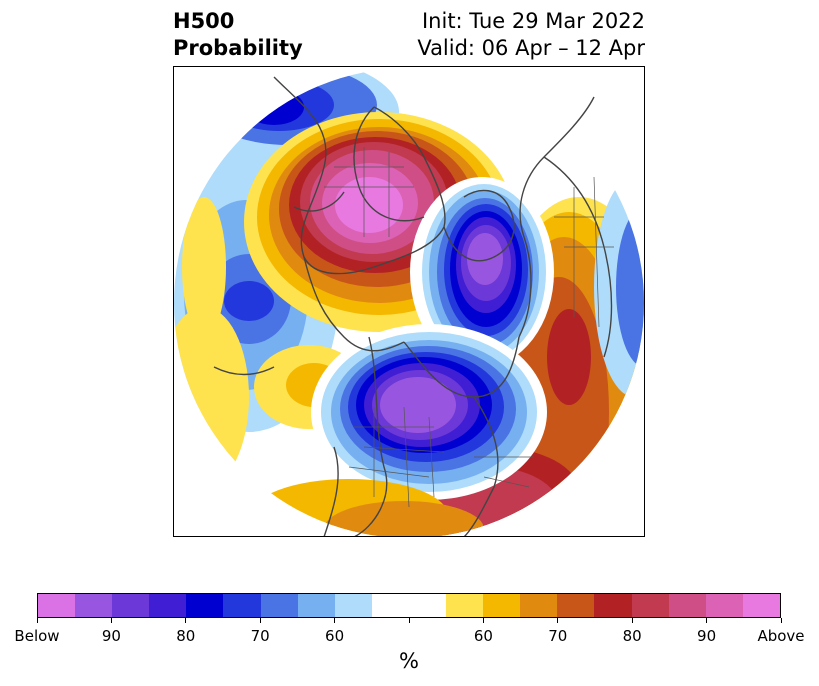  Describe the element at coordinates (531, 48) in the screenshot. I see `valid-dates: Valid: 06 Apr – 12 Apr` at that location.